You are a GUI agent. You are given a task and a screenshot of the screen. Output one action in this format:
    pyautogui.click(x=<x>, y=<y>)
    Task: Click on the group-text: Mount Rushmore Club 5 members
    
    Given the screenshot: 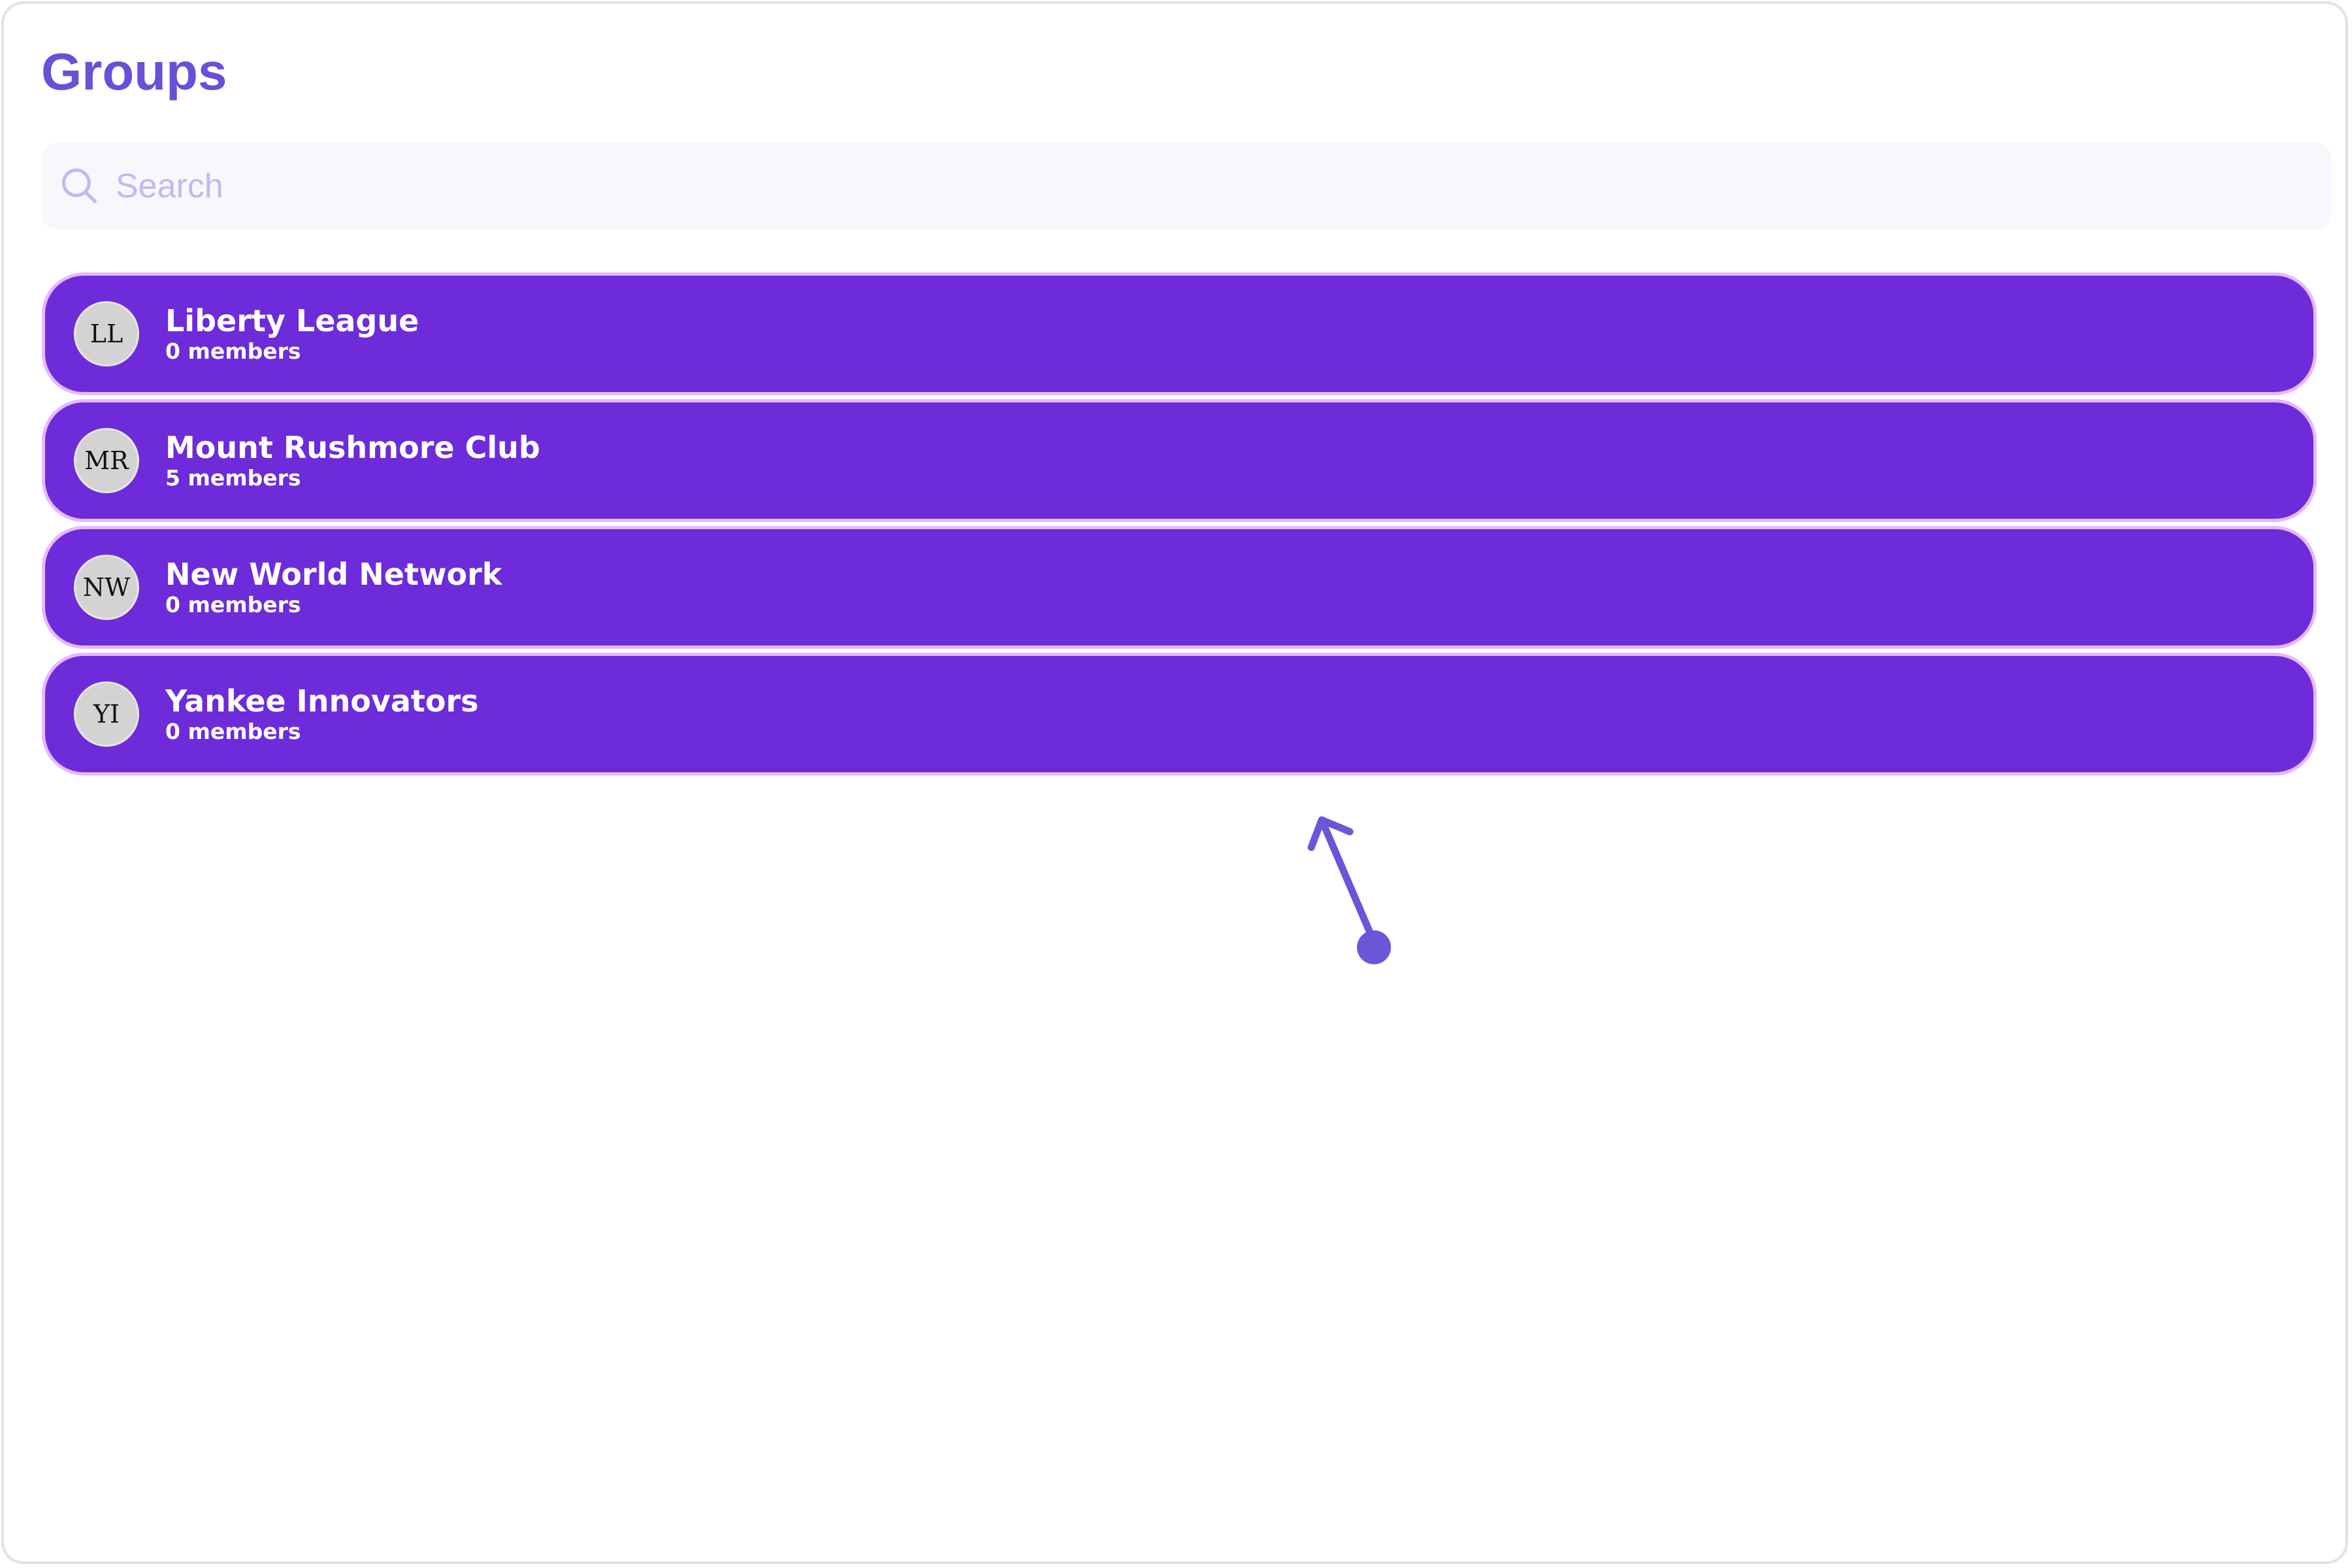 What is the action you would take?
    pyautogui.click(x=352, y=460)
    